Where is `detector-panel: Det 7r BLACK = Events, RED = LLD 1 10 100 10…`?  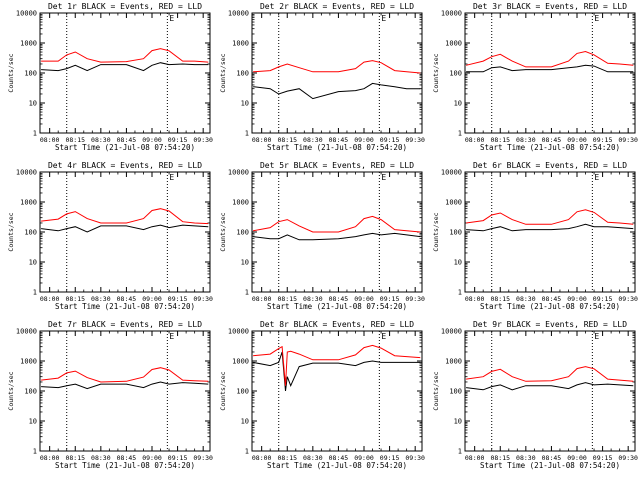
detector-panel: Det 7r BLACK = Events, RED = LLD 1 10 100 10… is located at coordinates (110, 395).